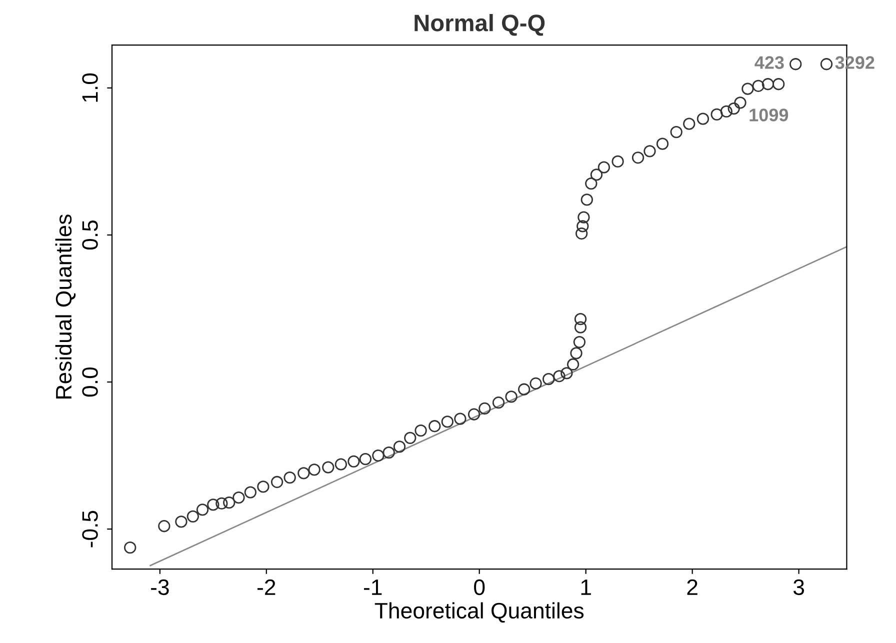 The width and height of the screenshot is (896, 643). What do you see at coordinates (586, 587) in the screenshot?
I see `x-tick-label: 1` at bounding box center [586, 587].